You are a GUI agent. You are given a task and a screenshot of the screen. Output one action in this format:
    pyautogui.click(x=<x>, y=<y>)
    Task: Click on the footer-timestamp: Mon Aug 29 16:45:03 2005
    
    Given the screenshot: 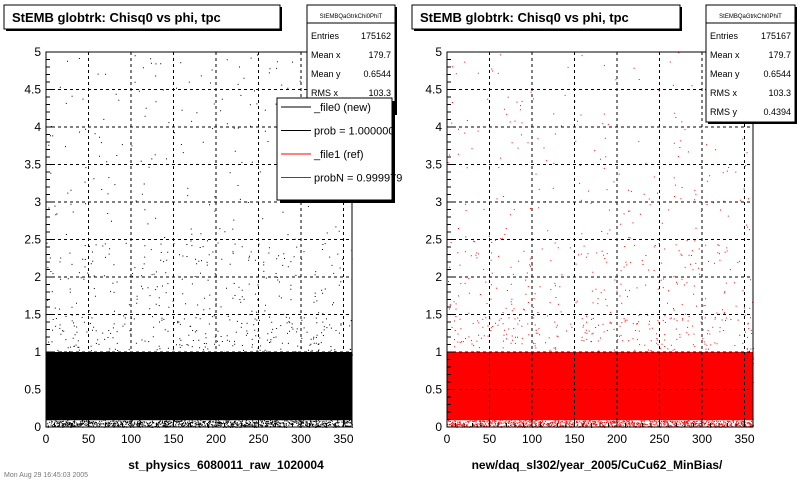 What is the action you would take?
    pyautogui.click(x=46, y=475)
    